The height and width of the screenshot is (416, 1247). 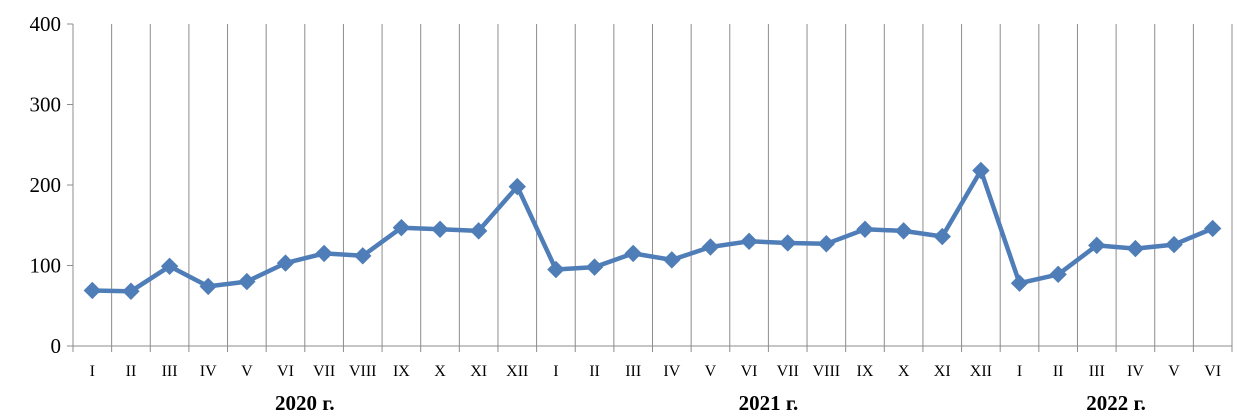 I want to click on y-tick-label: 100, so click(x=46, y=266).